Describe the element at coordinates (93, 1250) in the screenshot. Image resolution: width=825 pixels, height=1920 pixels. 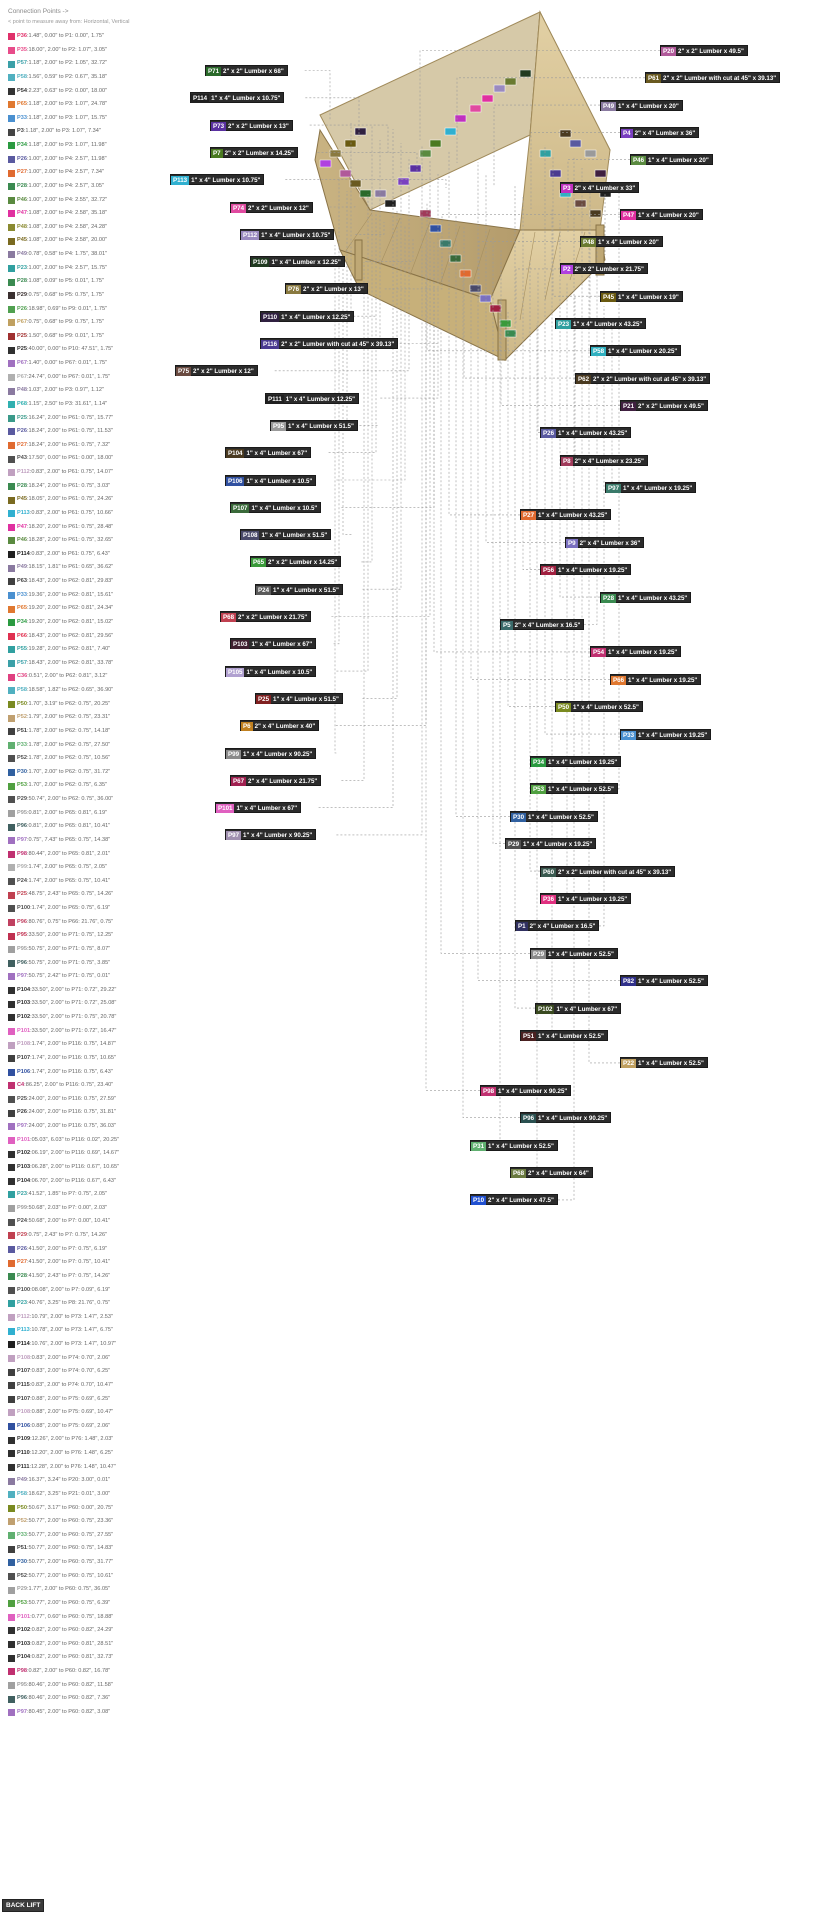
I see `connection-row: P26: 41.50", 2.00" to P7: 0.75", 6.19"` at that location.